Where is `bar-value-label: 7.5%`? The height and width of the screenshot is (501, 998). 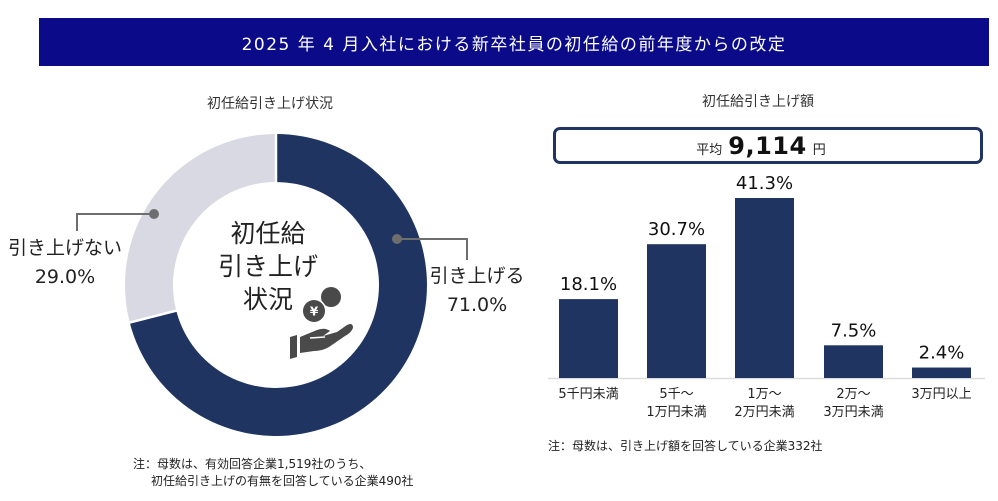
bar-value-label: 7.5% is located at coordinates (854, 330).